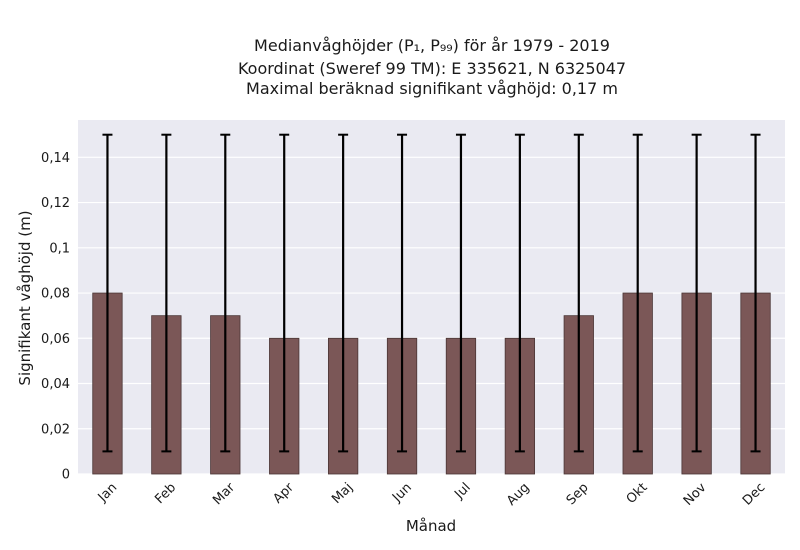 The image size is (800, 550). What do you see at coordinates (55, 203) in the screenshot?
I see `y-tick-label: 0,12` at bounding box center [55, 203].